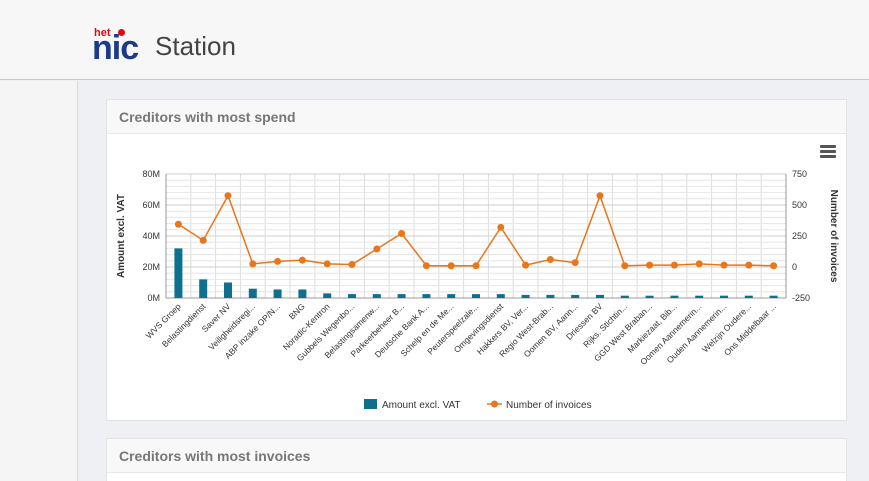 This screenshot has height=481, width=869. What do you see at coordinates (151, 267) in the screenshot?
I see `left-axis-tick-label: 20M` at bounding box center [151, 267].